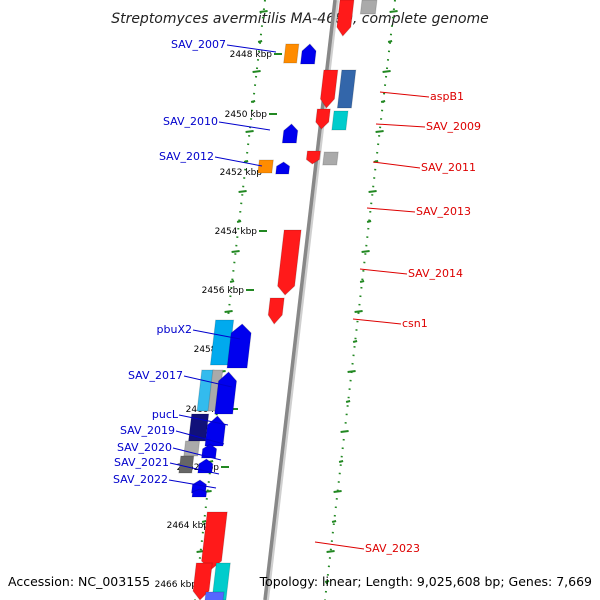 The image size is (600, 600). Describe the element at coordinates (79, 581) in the screenshot. I see `accession-text: Accession: NC_003155` at that location.